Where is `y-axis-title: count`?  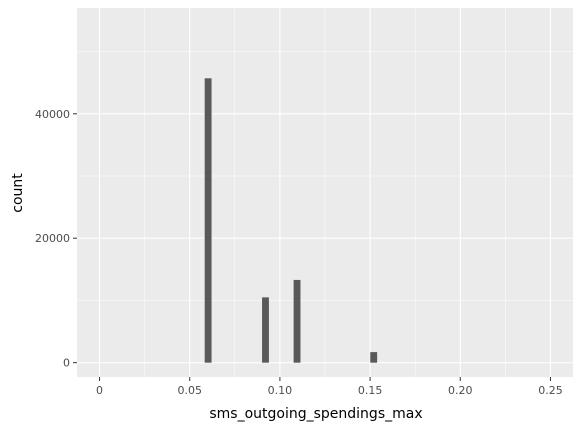 y-axis-title: count is located at coordinates (18, 193).